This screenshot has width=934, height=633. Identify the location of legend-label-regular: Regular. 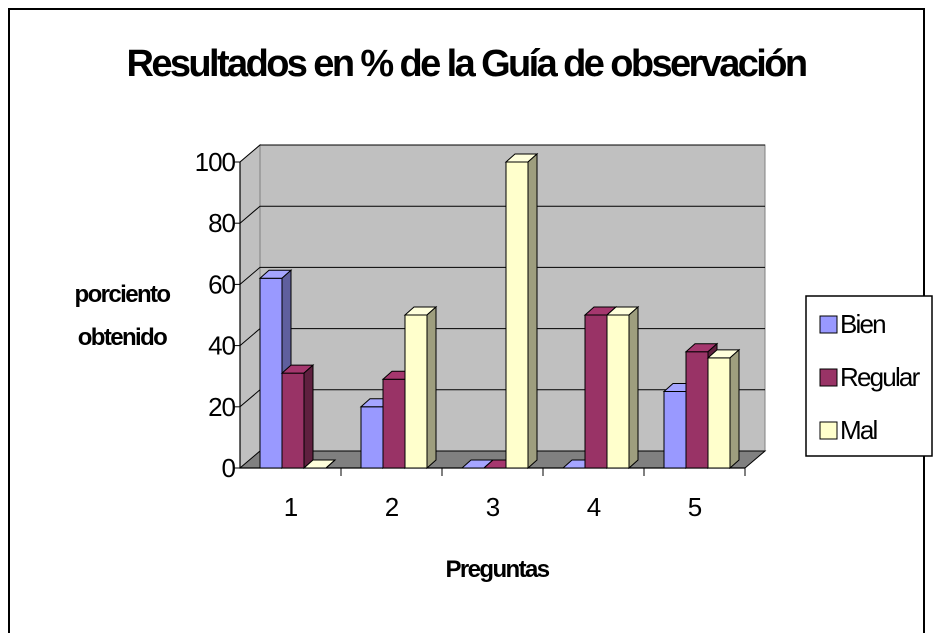
(880, 377).